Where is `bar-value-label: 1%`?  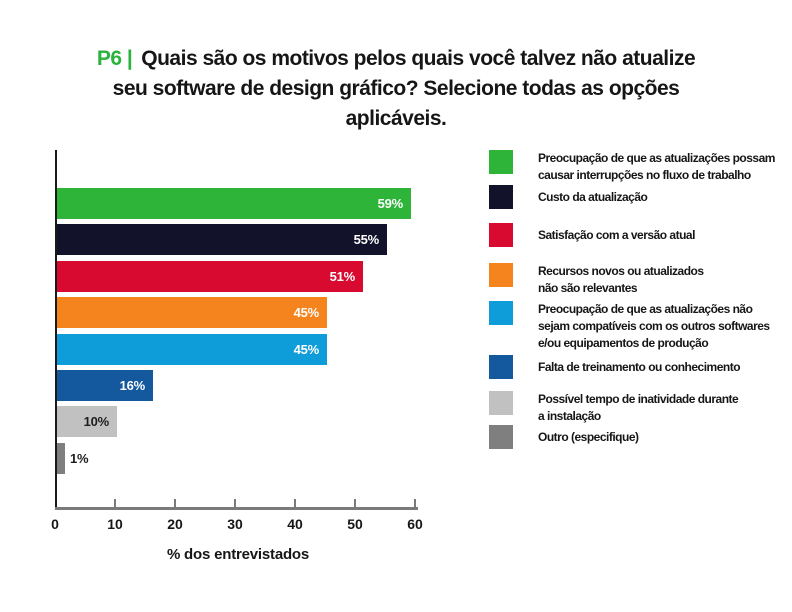
bar-value-label: 1% is located at coordinates (79, 458).